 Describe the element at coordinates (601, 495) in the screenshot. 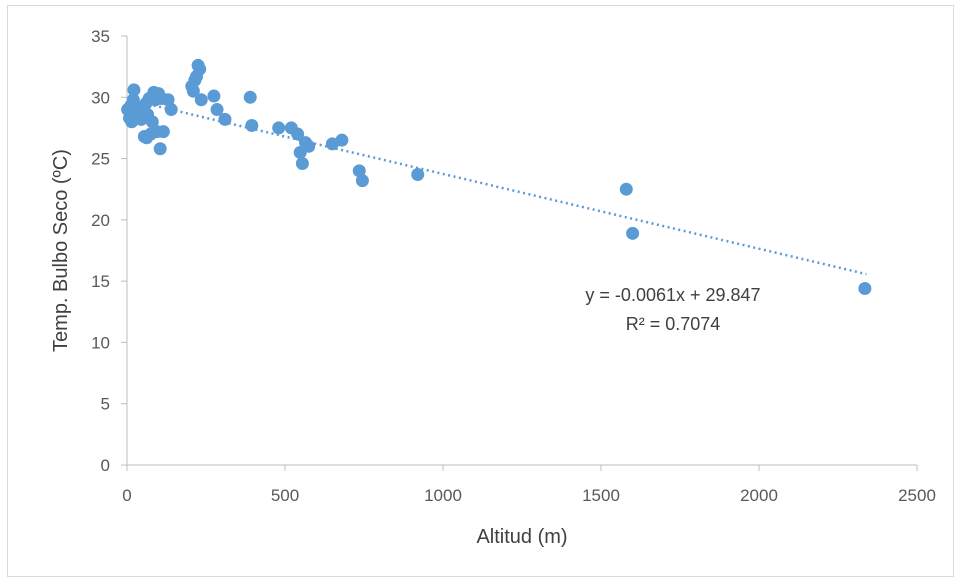

I see `x-tick-label: 1500` at that location.